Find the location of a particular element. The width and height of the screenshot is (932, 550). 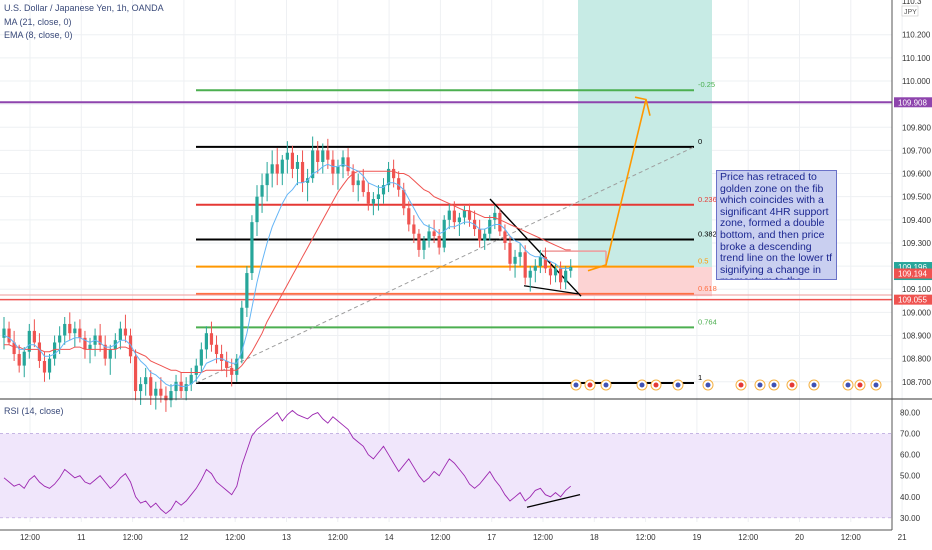

fib-level-label: -0.25 is located at coordinates (706, 84).